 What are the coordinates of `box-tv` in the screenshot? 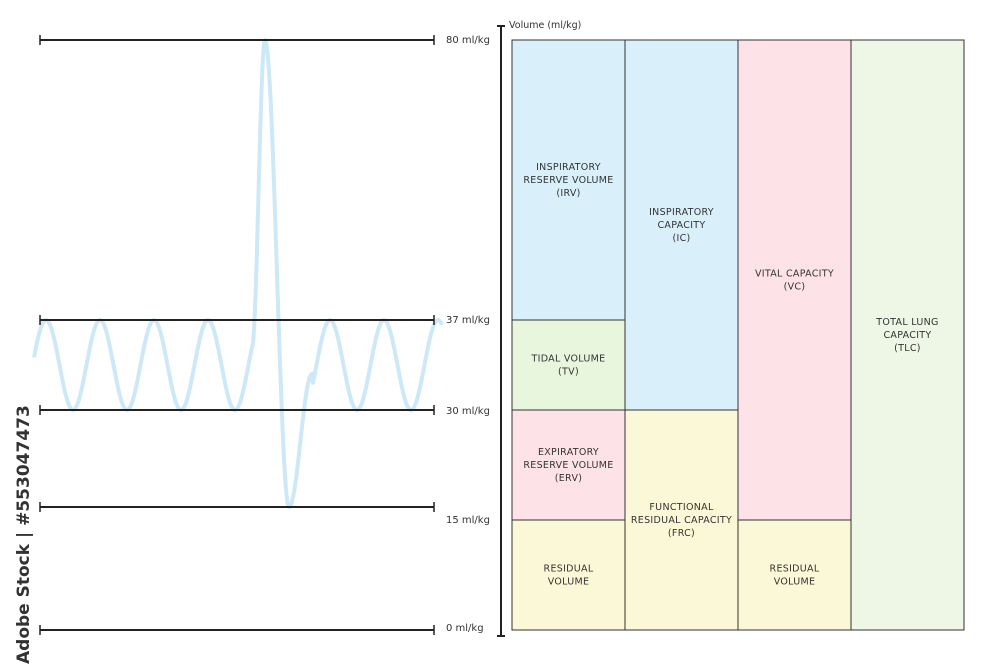 It's located at (568, 365).